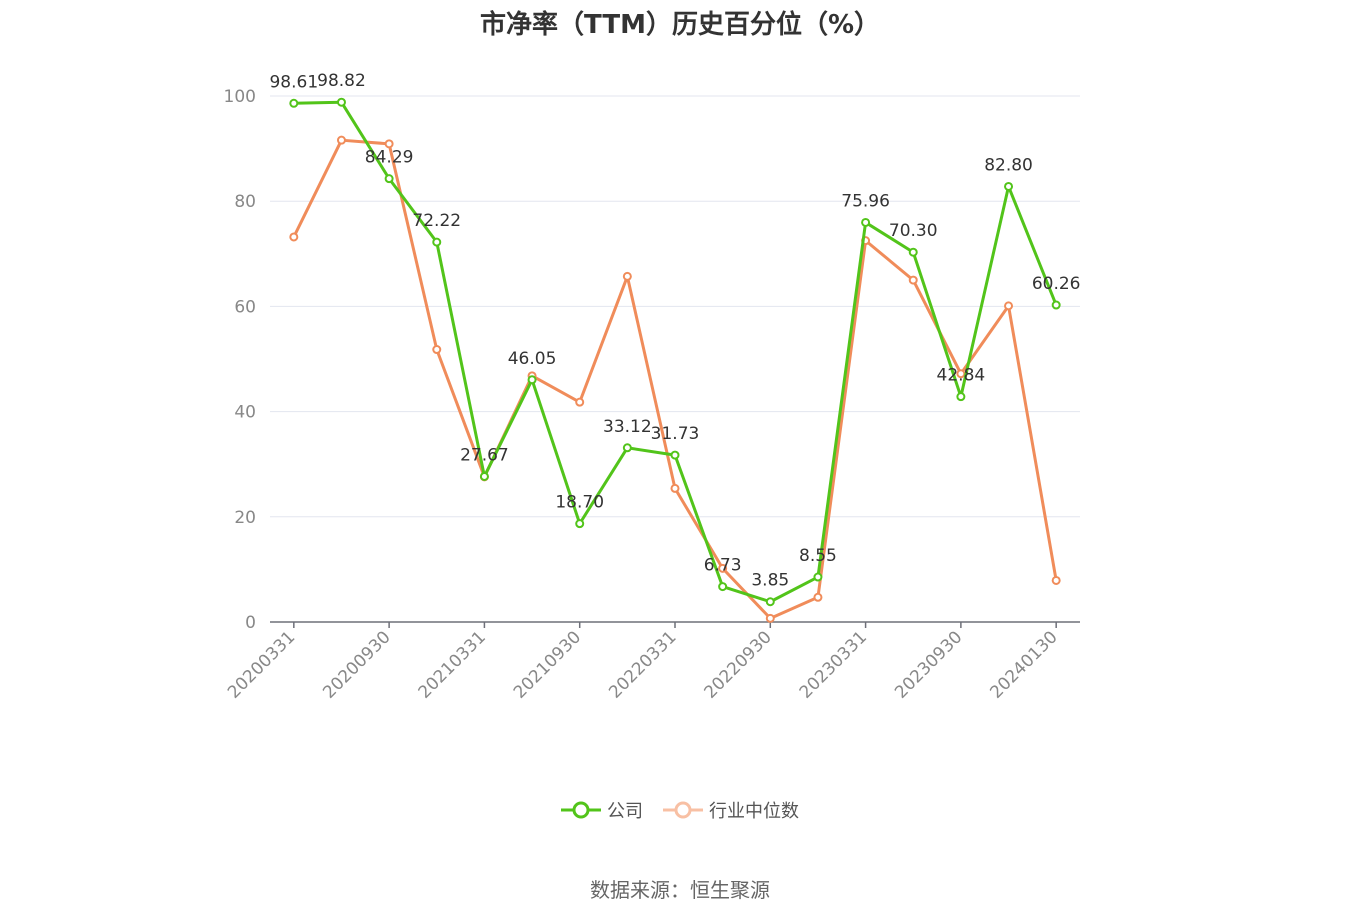 The width and height of the screenshot is (1360, 920). I want to click on y-tick-label: 20, so click(245, 518).